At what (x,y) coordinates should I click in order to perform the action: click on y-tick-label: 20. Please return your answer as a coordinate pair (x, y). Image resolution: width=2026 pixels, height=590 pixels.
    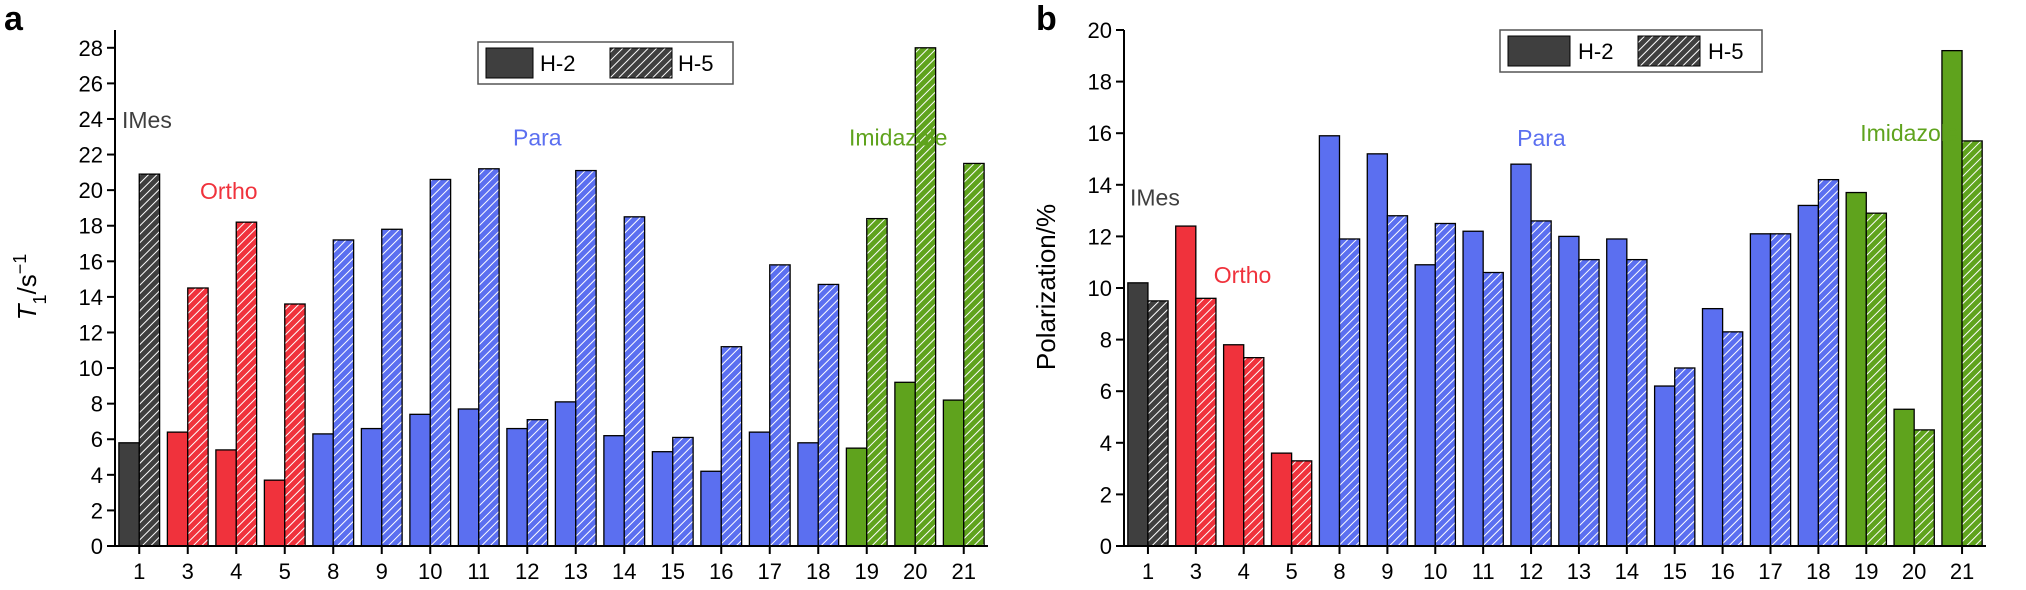
    Looking at the image, I should click on (91, 190).